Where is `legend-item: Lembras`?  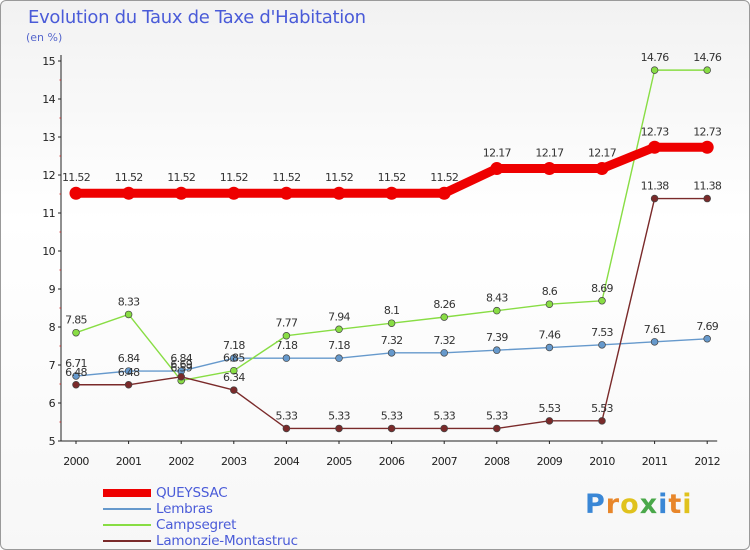 legend-item: Lembras is located at coordinates (200, 509).